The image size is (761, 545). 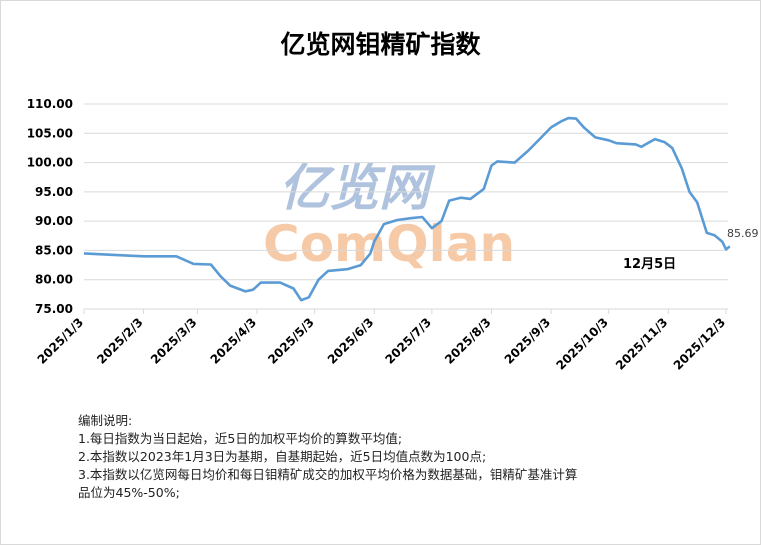 I want to click on notes-heading: 编制说明:, so click(x=105, y=420).